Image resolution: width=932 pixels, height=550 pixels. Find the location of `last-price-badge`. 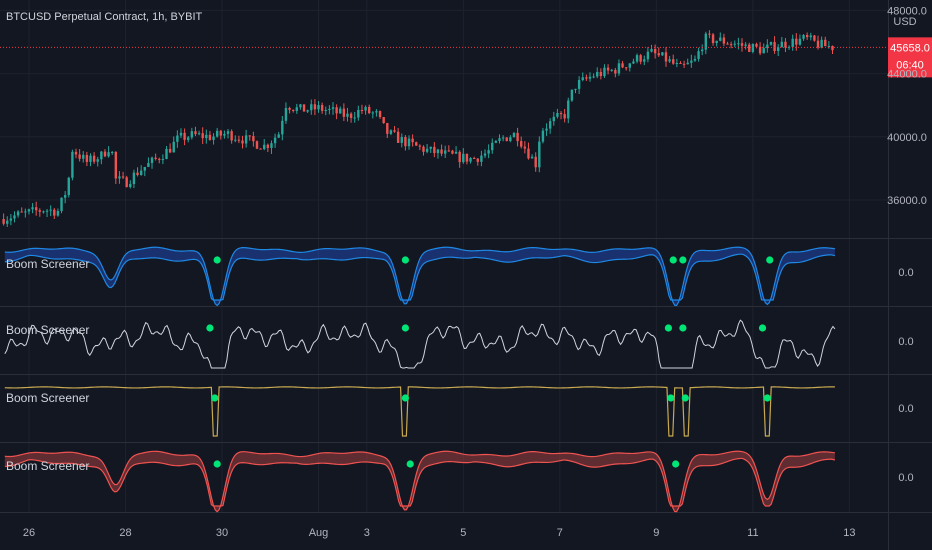

last-price-badge is located at coordinates (910, 57).